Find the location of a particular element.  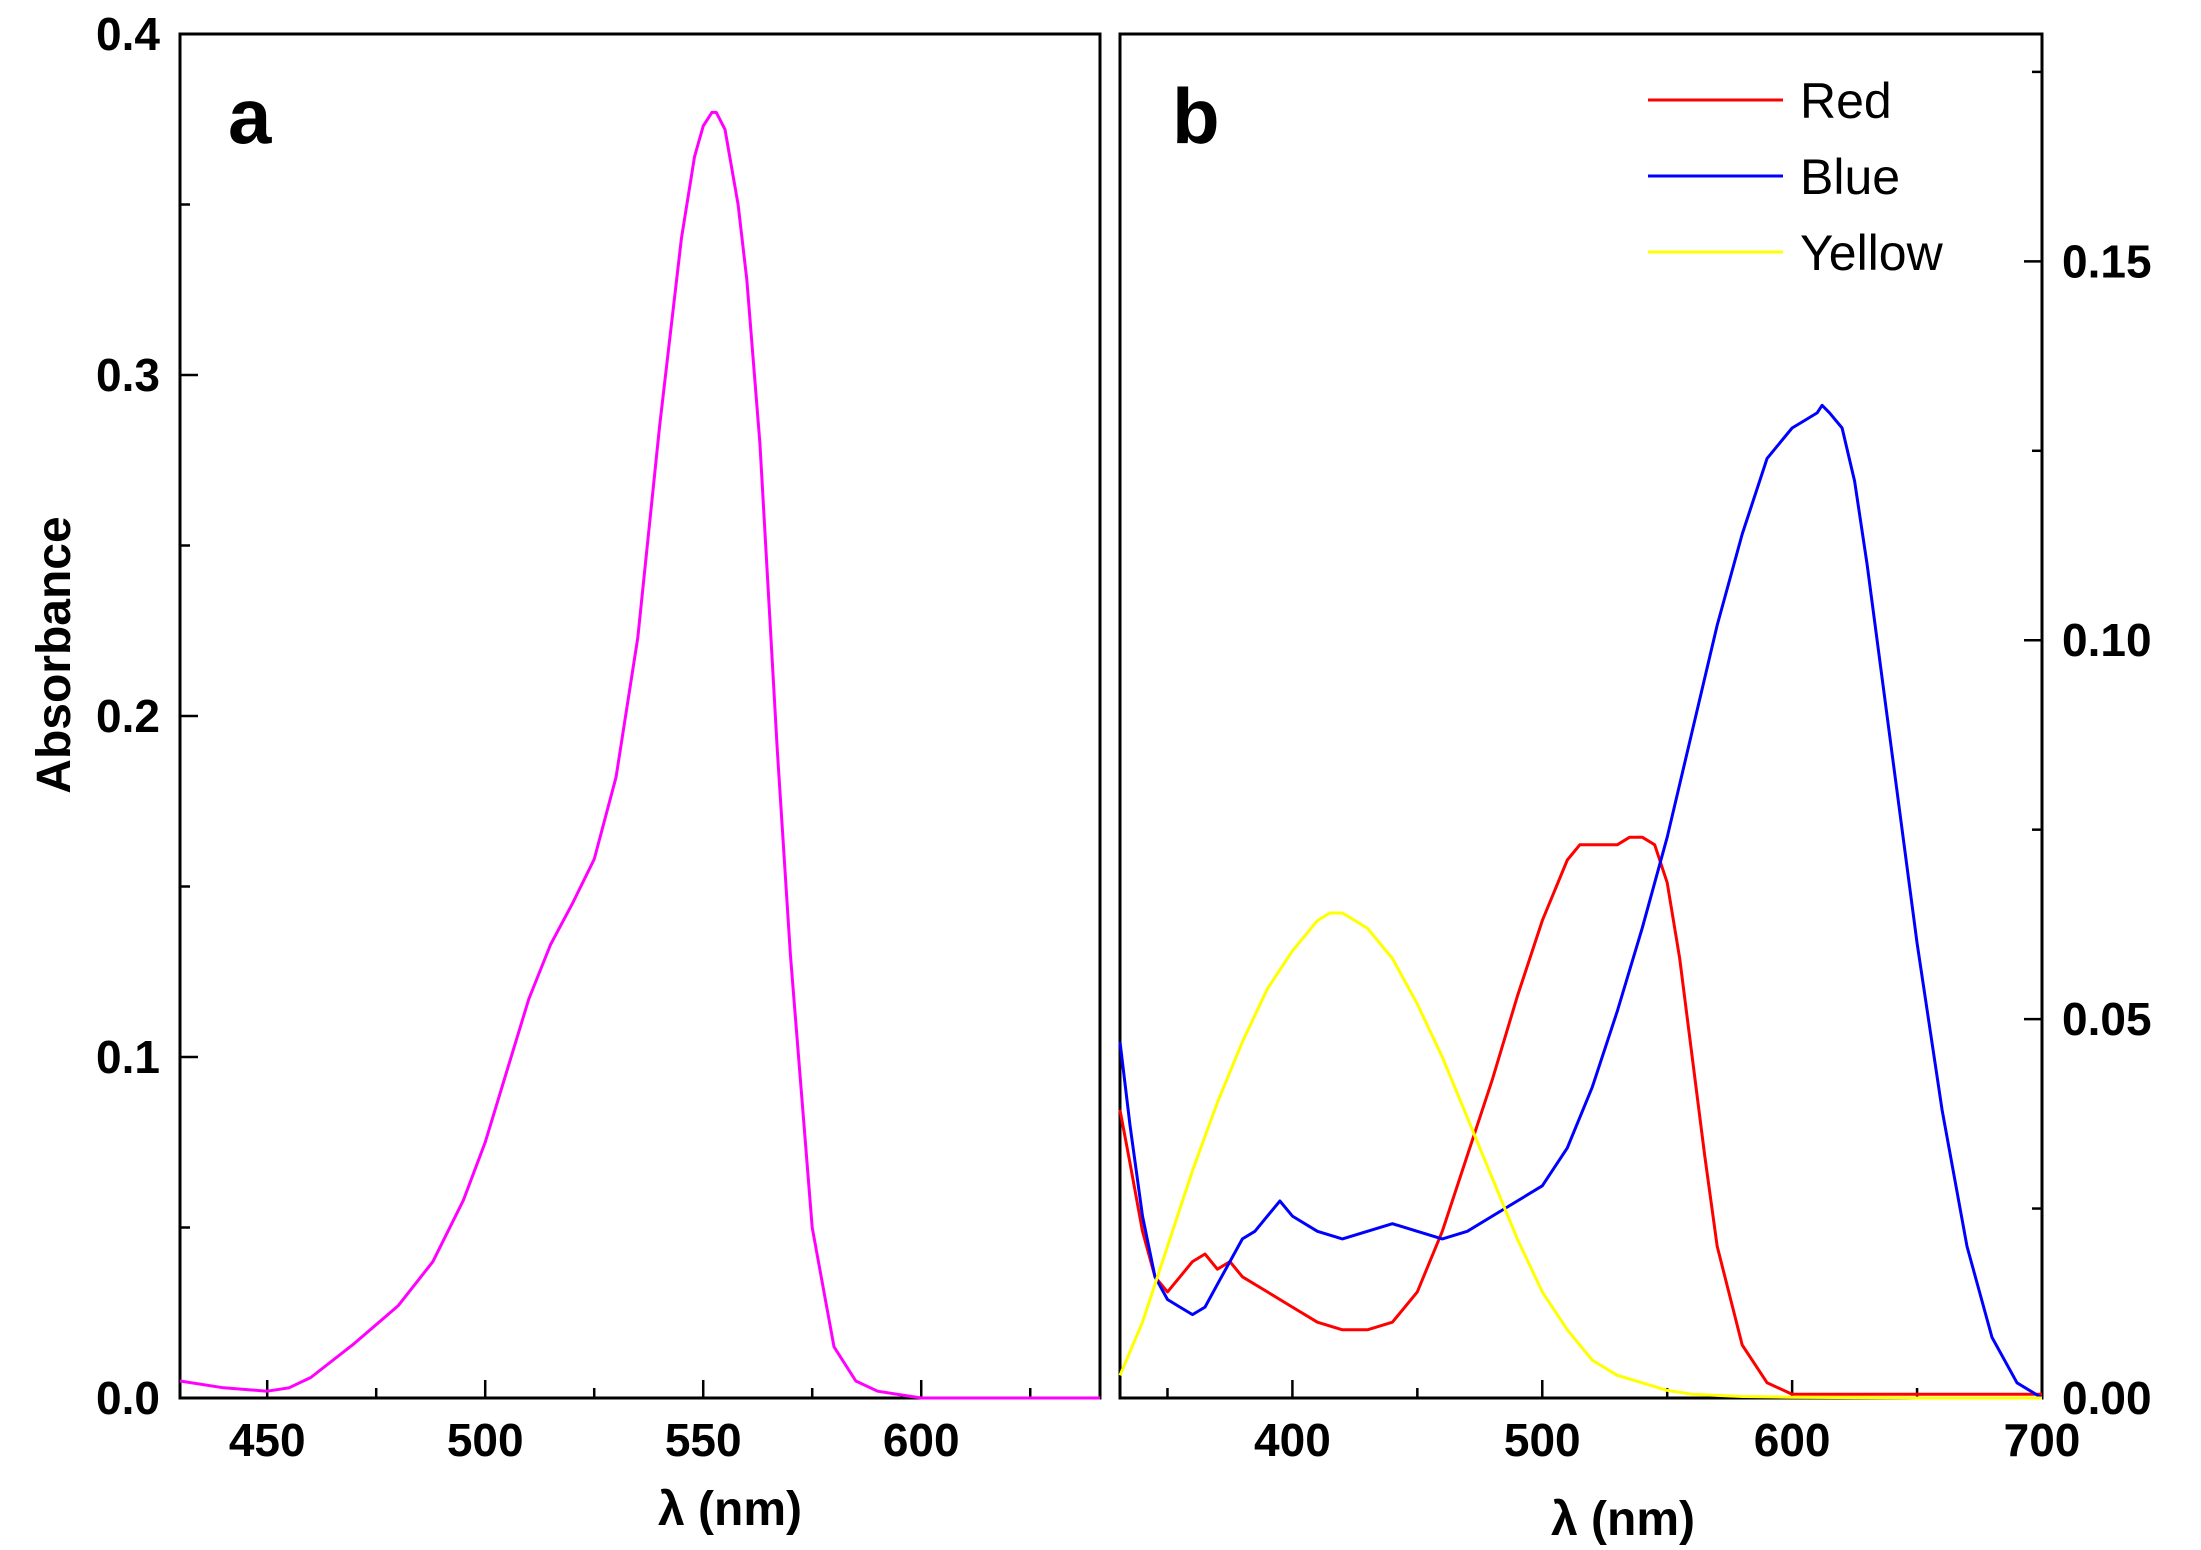

y-tick-label: 0.1 is located at coordinates (128, 1057).